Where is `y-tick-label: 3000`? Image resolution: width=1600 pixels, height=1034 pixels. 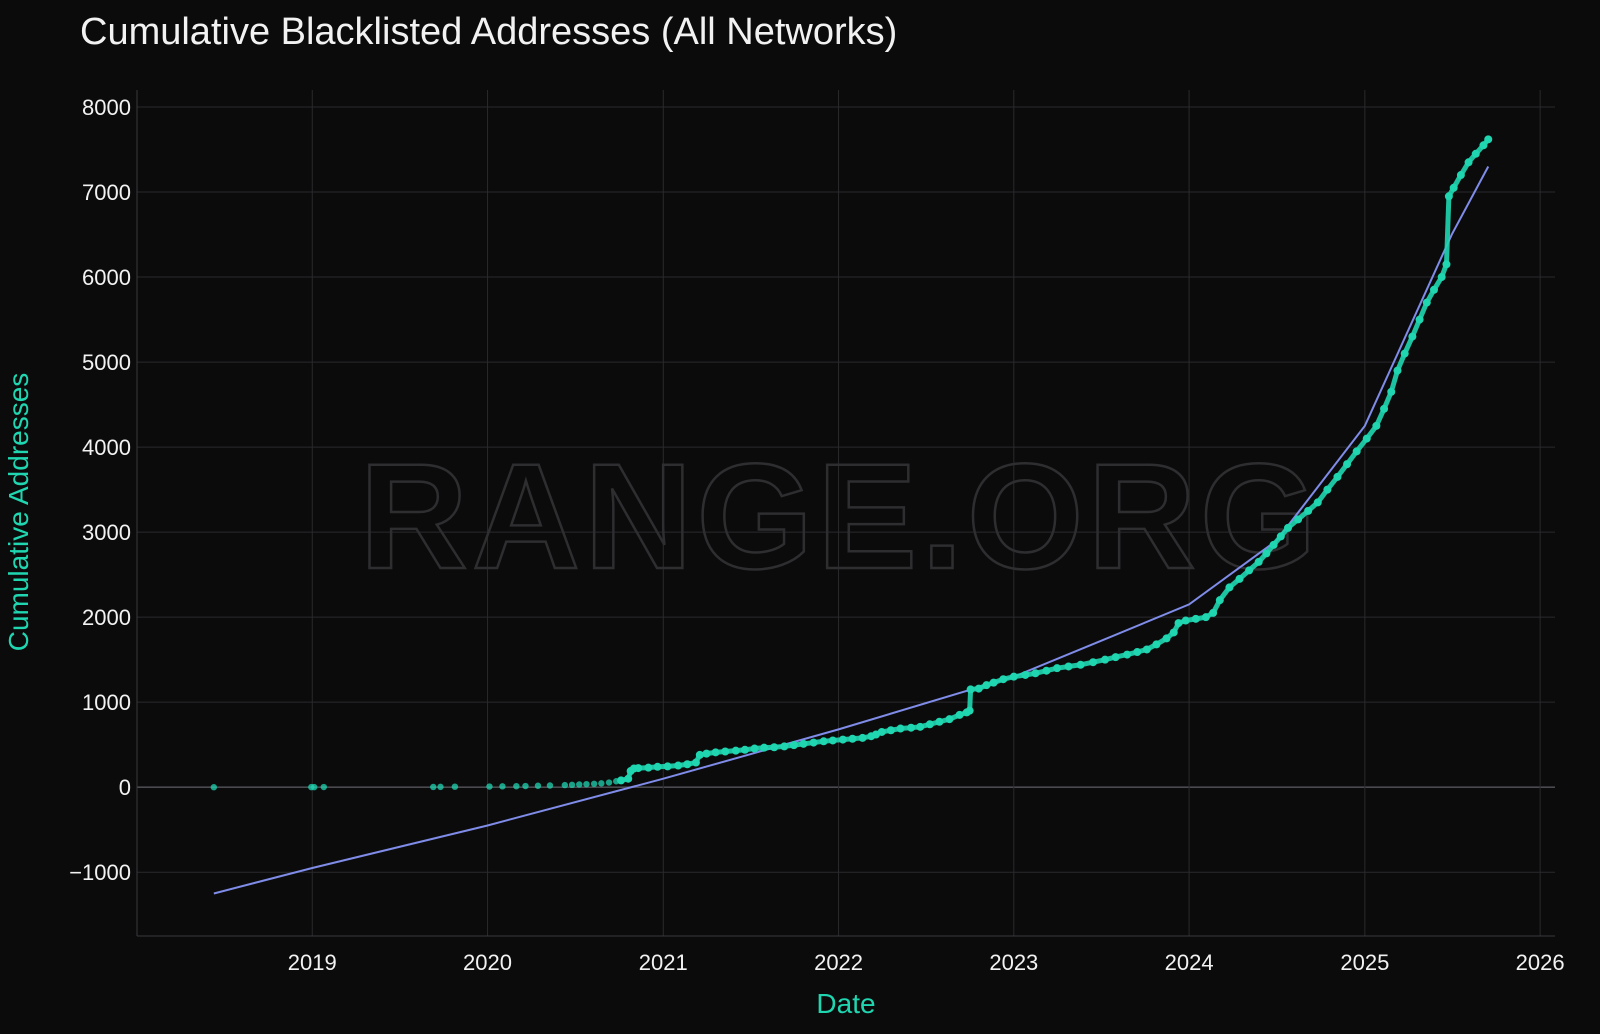
y-tick-label: 3000 is located at coordinates (106, 532).